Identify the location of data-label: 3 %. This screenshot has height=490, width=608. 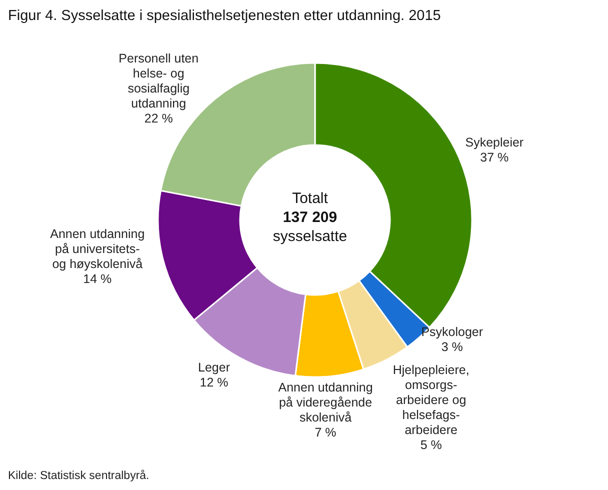
(452, 347).